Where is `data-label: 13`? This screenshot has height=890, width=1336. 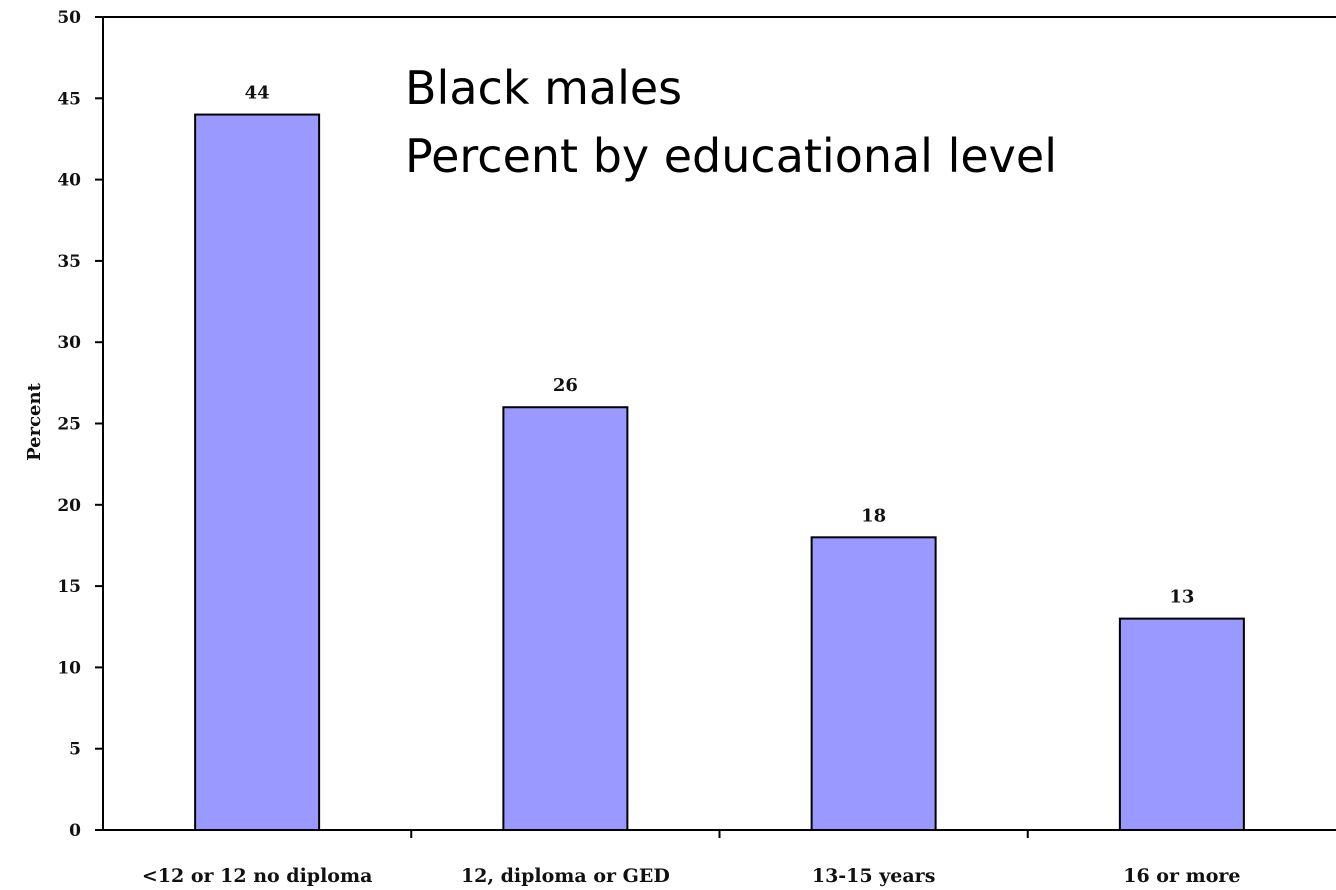
data-label: 13 is located at coordinates (1181, 597).